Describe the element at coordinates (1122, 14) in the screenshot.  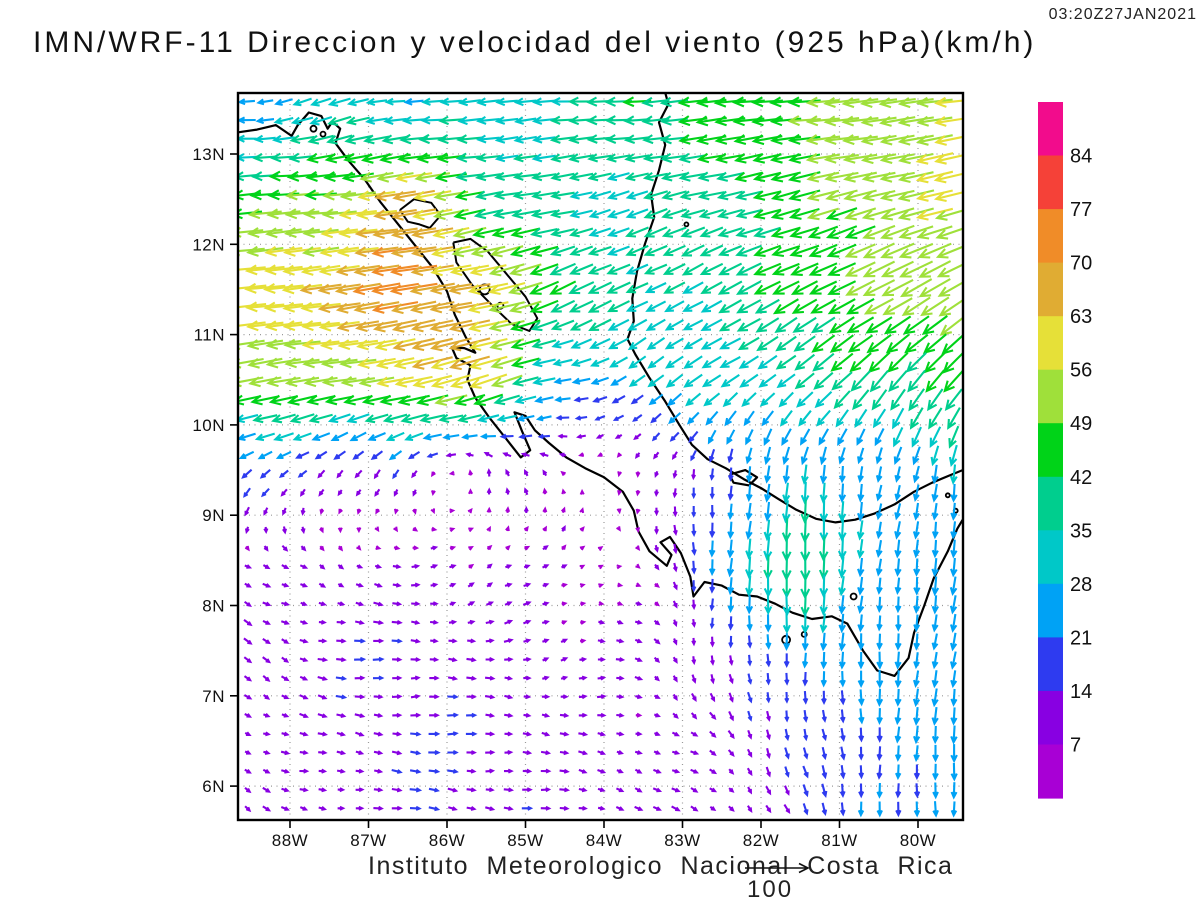
I see `valid-timestamp: 03:20Z27JAN2021` at that location.